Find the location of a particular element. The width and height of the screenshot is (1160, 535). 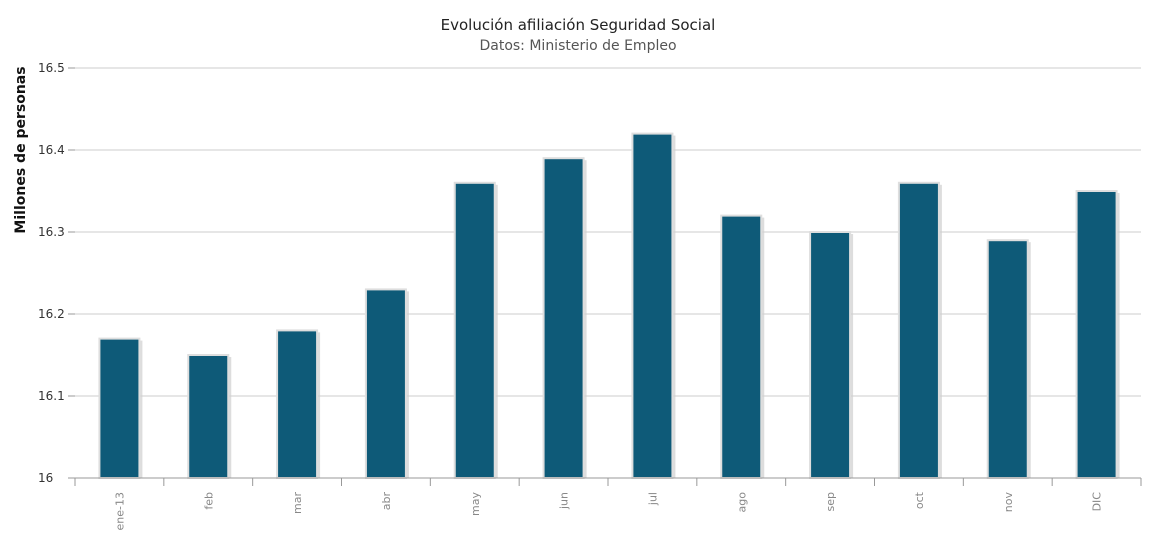

chart-subtitle: Datos: Ministerio de Empleo is located at coordinates (577, 46).